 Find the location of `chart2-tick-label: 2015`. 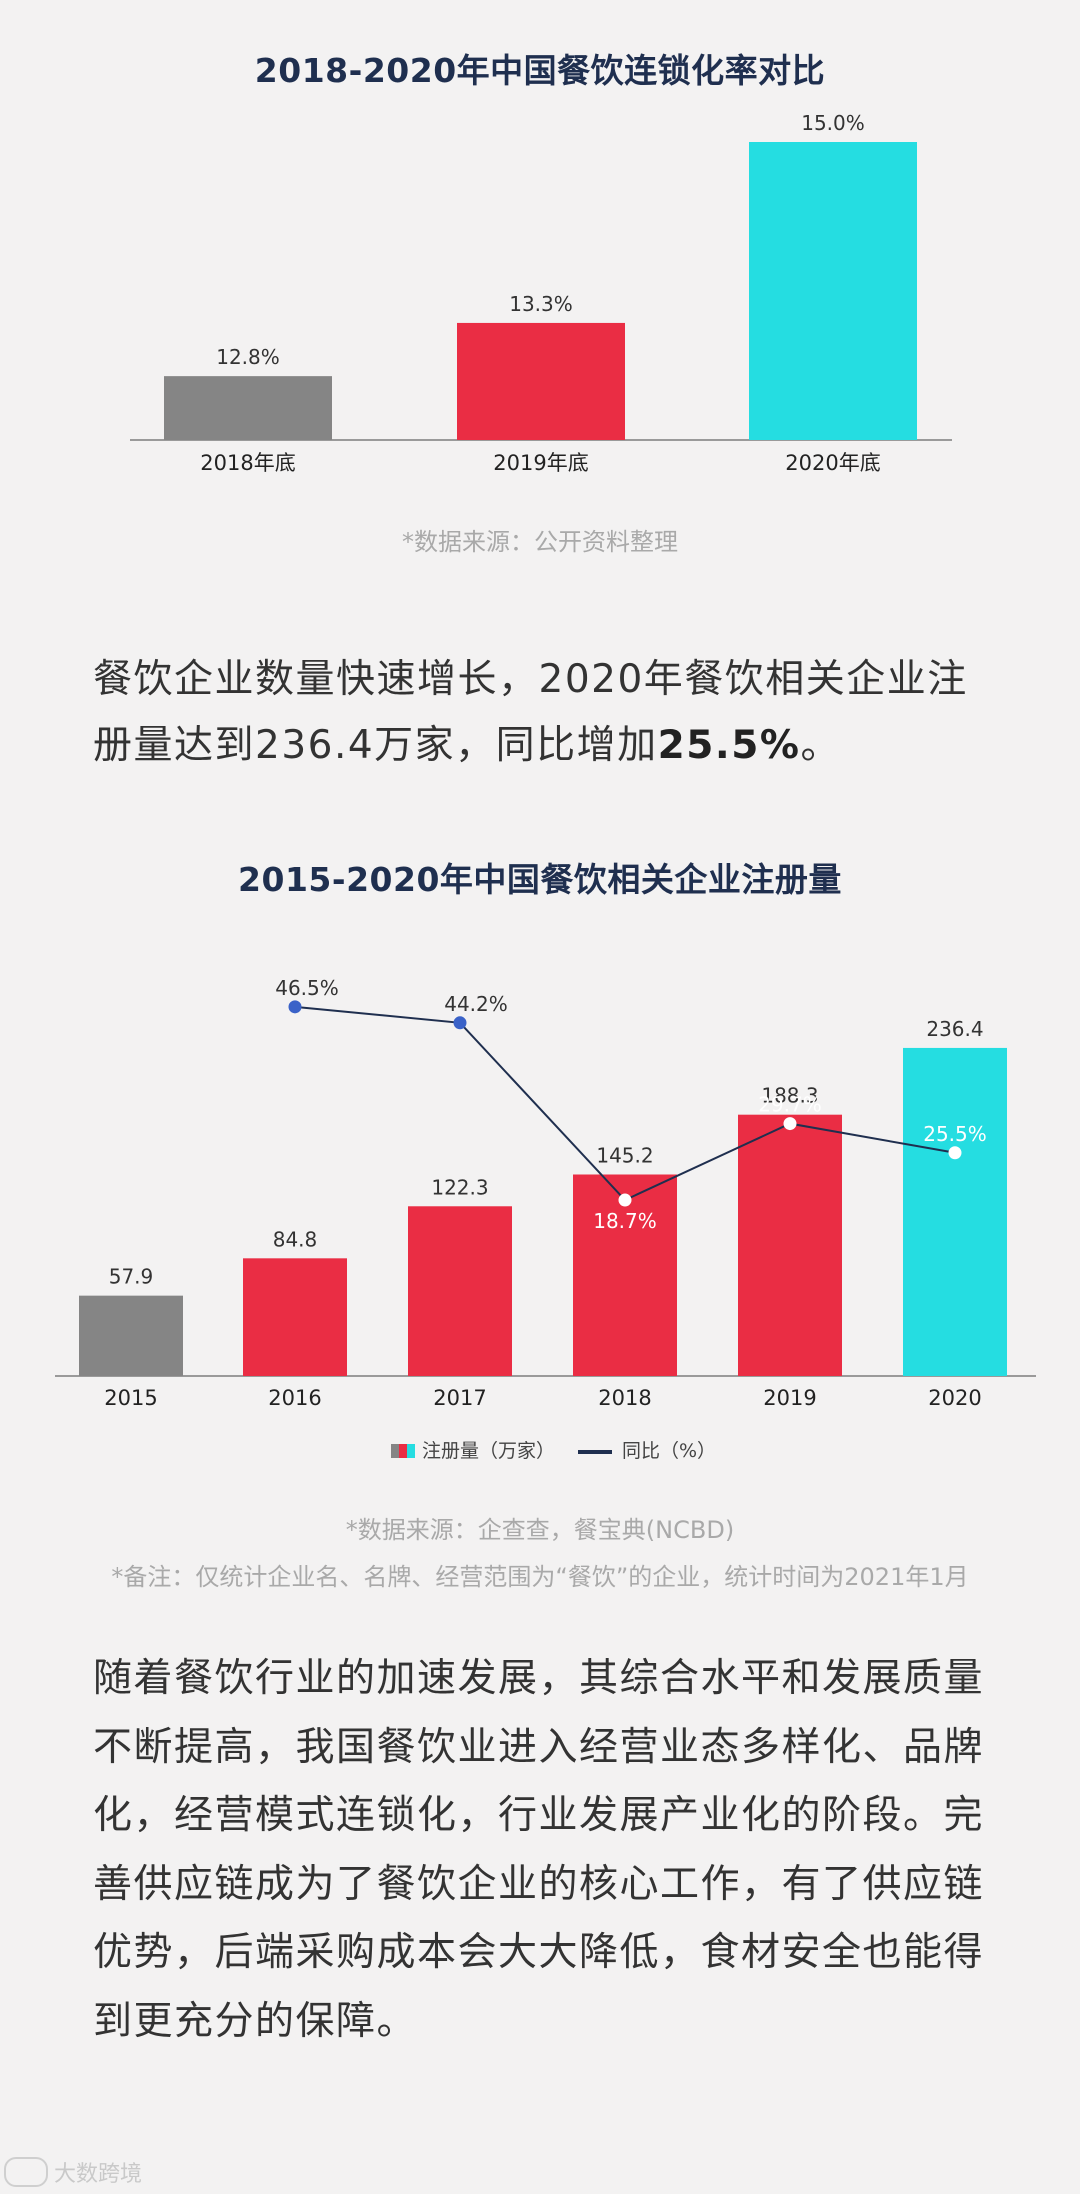

chart2-tick-label: 2015 is located at coordinates (130, 1398).